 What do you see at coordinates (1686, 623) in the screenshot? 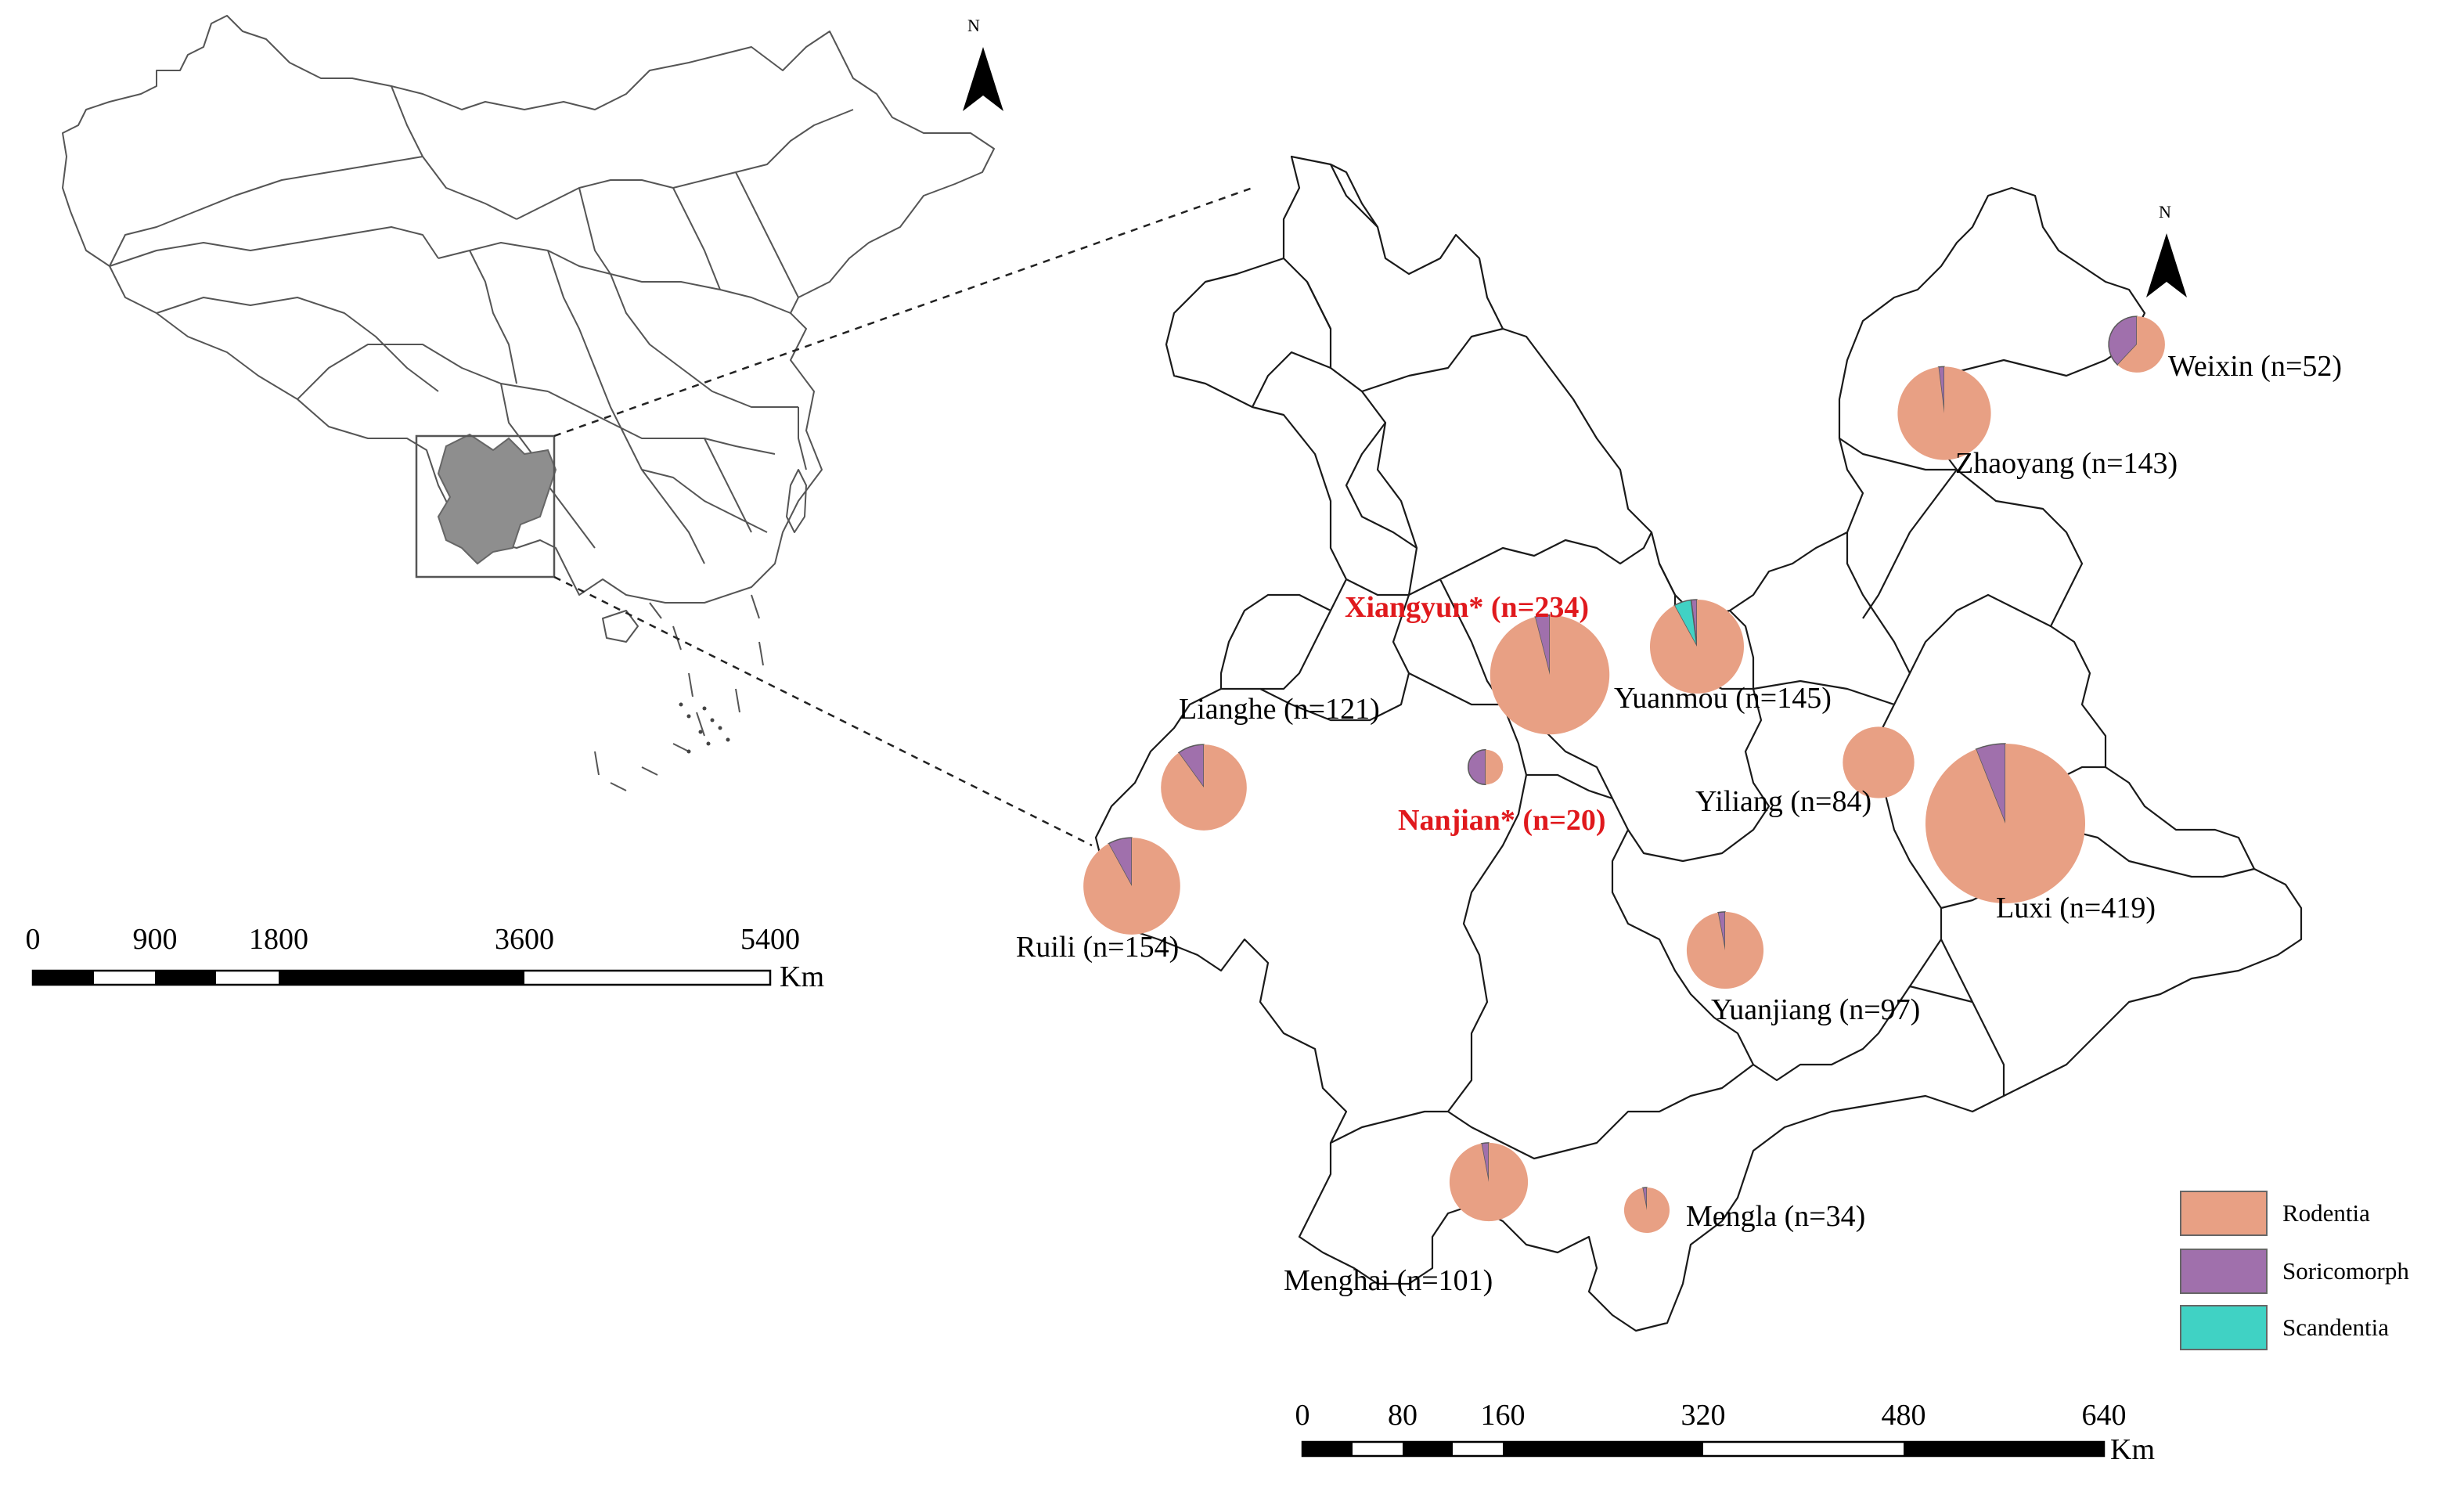
I see `pie-slice-scandentia` at bounding box center [1686, 623].